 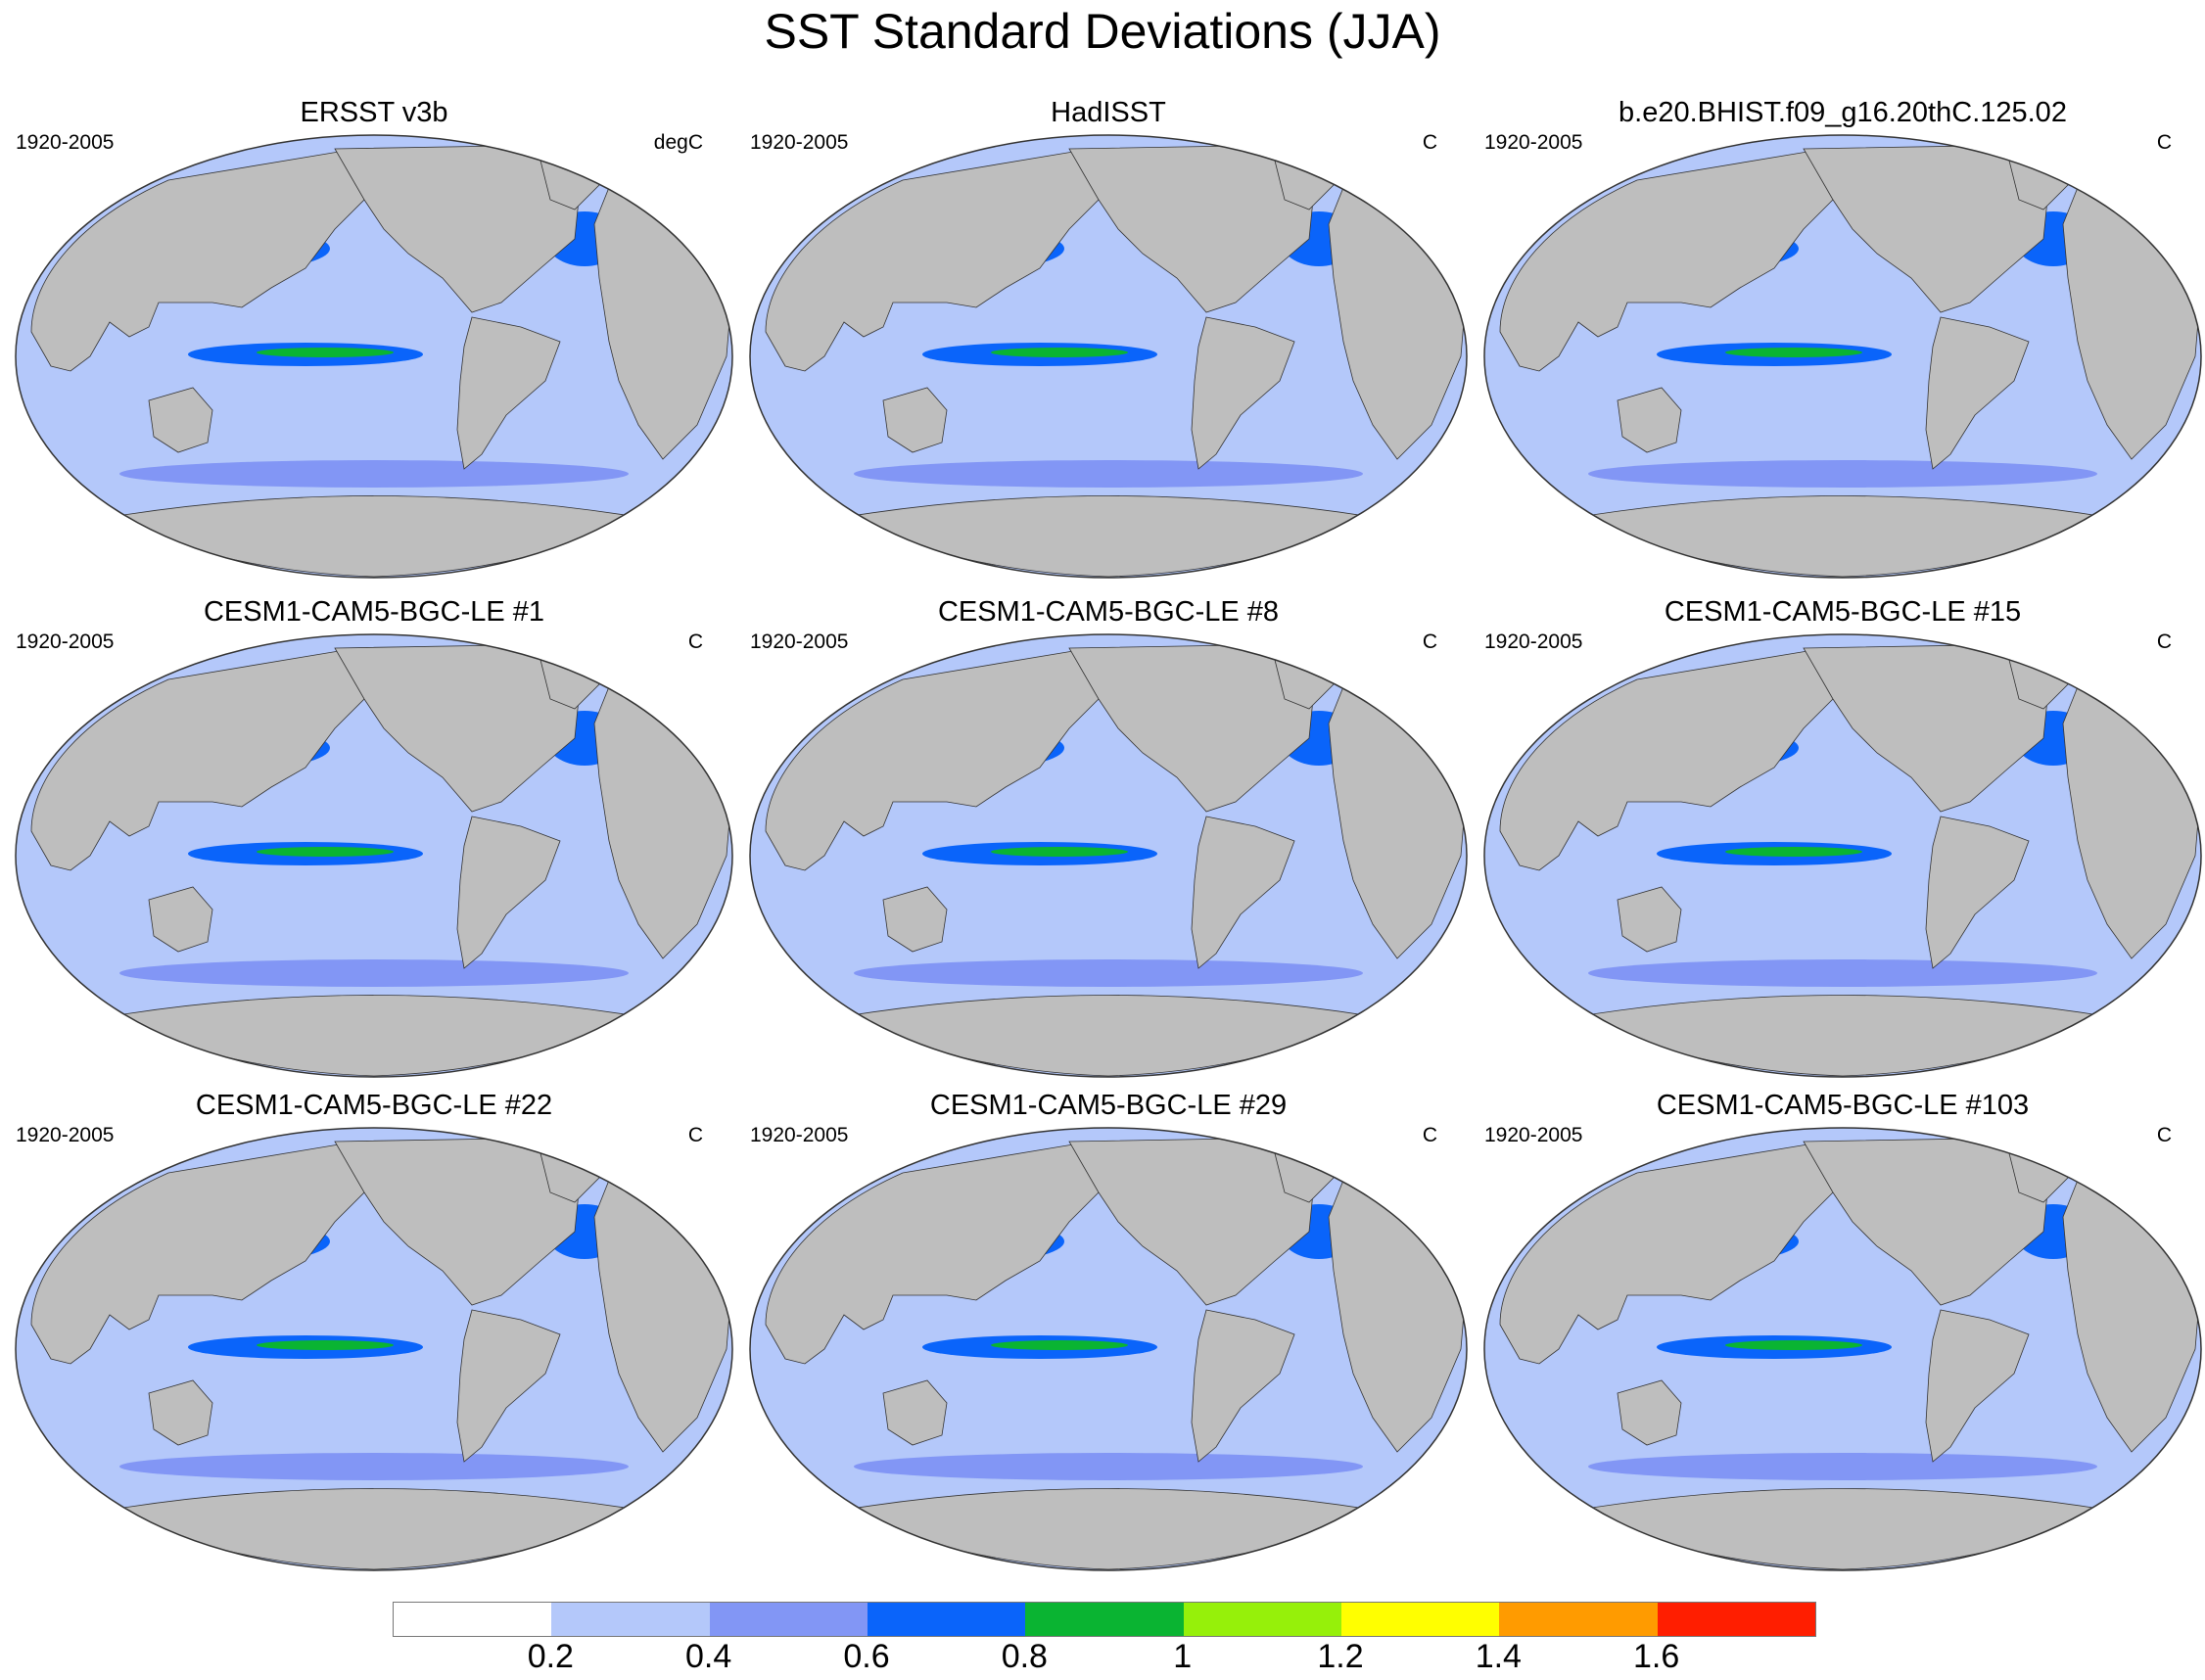 What do you see at coordinates (1843, 1105) in the screenshot?
I see `panel-title: CESM1-CAM5-BGC-LE #103` at bounding box center [1843, 1105].